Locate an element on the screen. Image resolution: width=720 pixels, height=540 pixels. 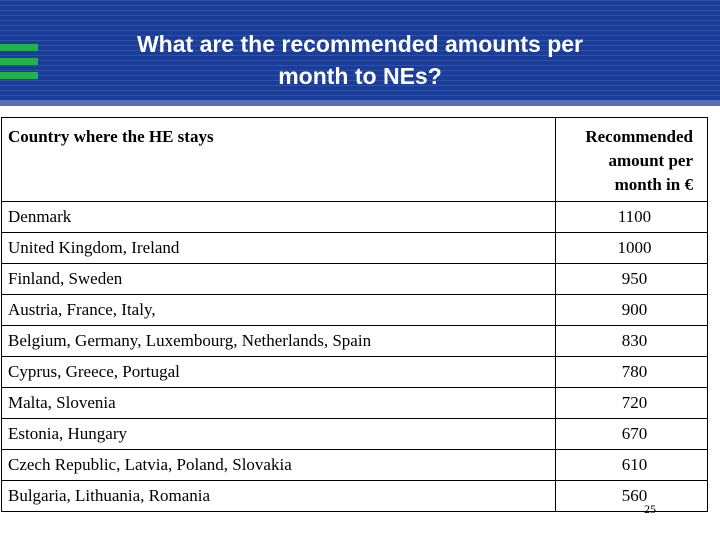
country-cell: Finland, Sweden is located at coordinates (278, 279).